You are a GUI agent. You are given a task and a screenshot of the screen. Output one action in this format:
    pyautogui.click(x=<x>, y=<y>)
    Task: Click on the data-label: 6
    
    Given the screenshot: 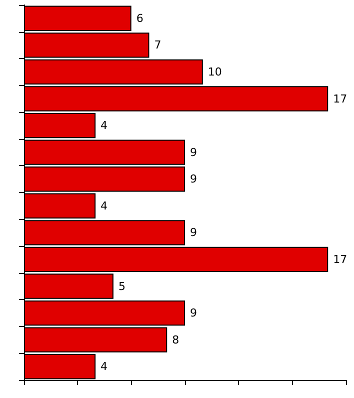 What is the action you would take?
    pyautogui.click(x=140, y=18)
    